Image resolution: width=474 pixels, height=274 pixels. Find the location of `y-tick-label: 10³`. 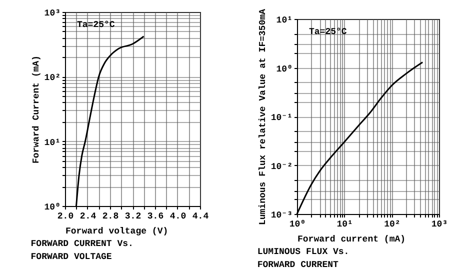

y-tick-label: 10³ is located at coordinates (52, 13).